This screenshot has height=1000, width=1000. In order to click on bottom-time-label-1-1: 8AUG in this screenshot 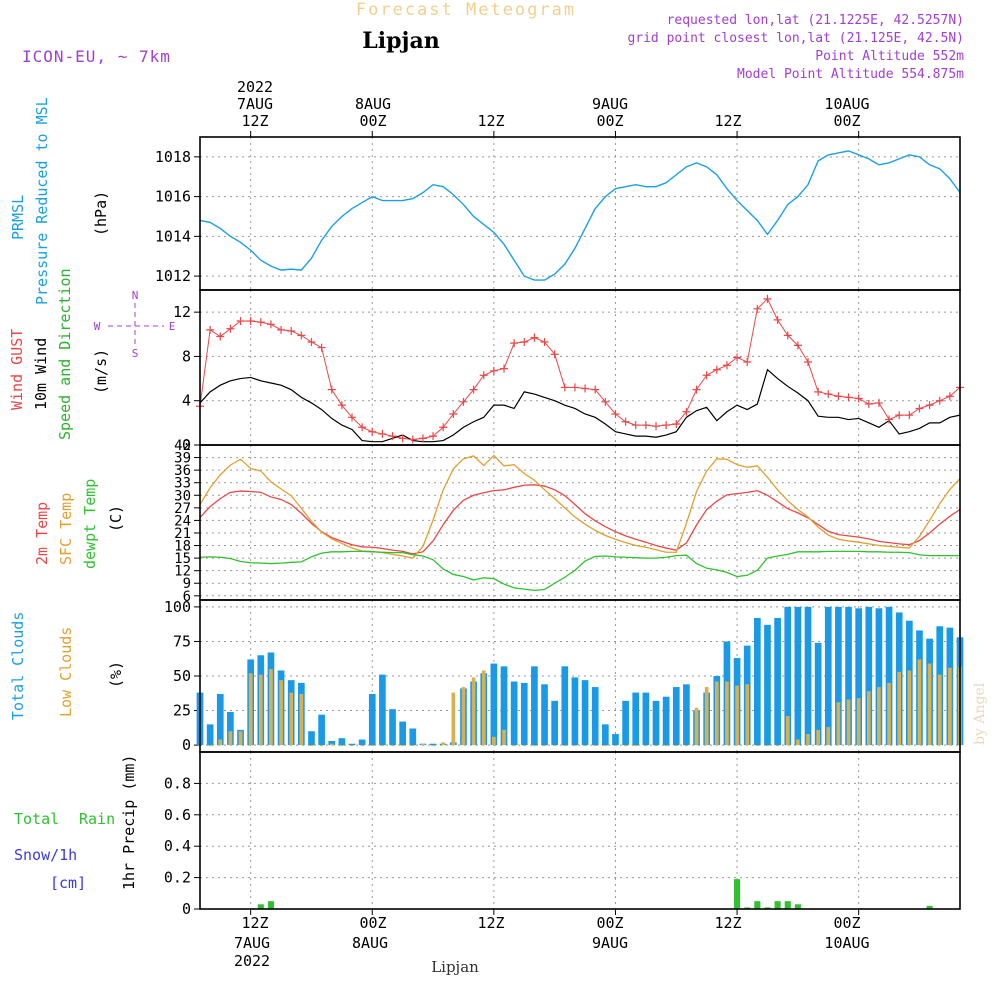, I will do `click(370, 943)`.